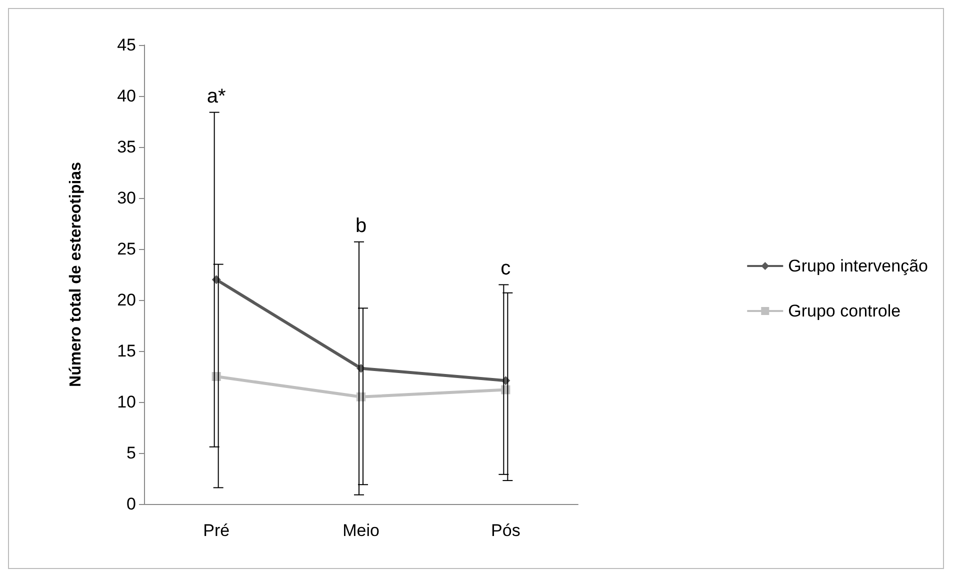  Describe the element at coordinates (216, 530) in the screenshot. I see `x-tick-label: Pré` at that location.